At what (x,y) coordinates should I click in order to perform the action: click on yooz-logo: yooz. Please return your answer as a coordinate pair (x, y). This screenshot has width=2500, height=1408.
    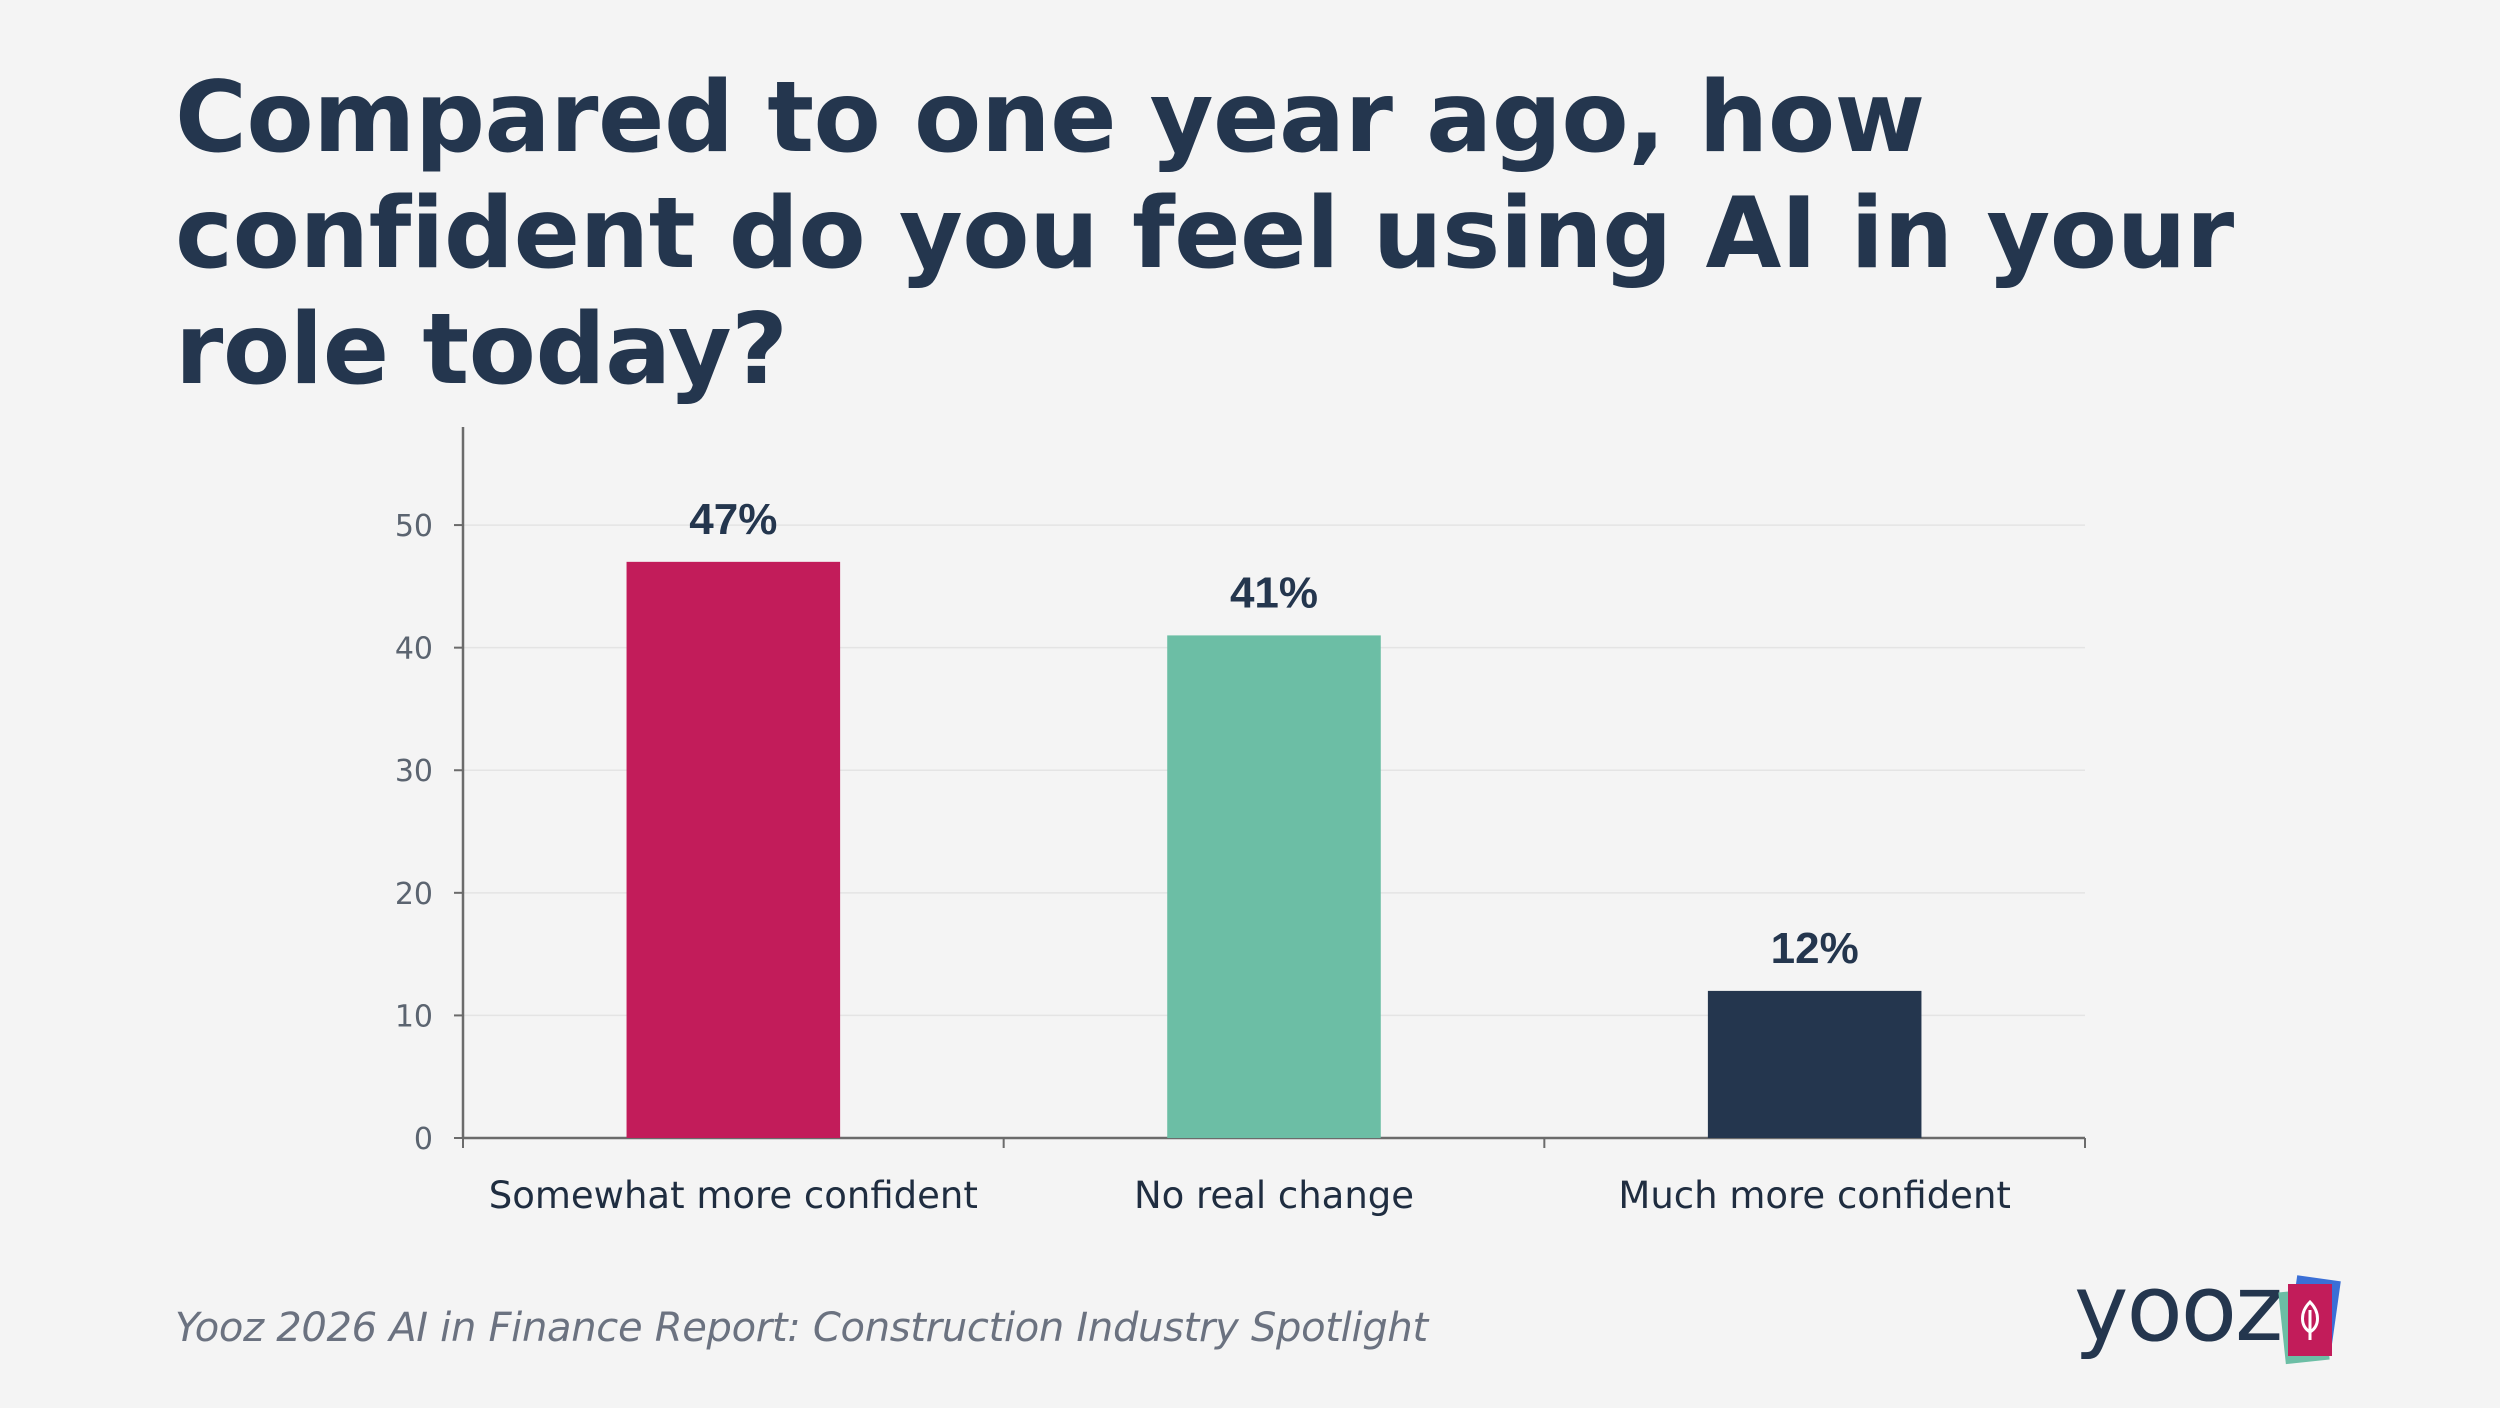
    Looking at the image, I should click on (2207, 1317).